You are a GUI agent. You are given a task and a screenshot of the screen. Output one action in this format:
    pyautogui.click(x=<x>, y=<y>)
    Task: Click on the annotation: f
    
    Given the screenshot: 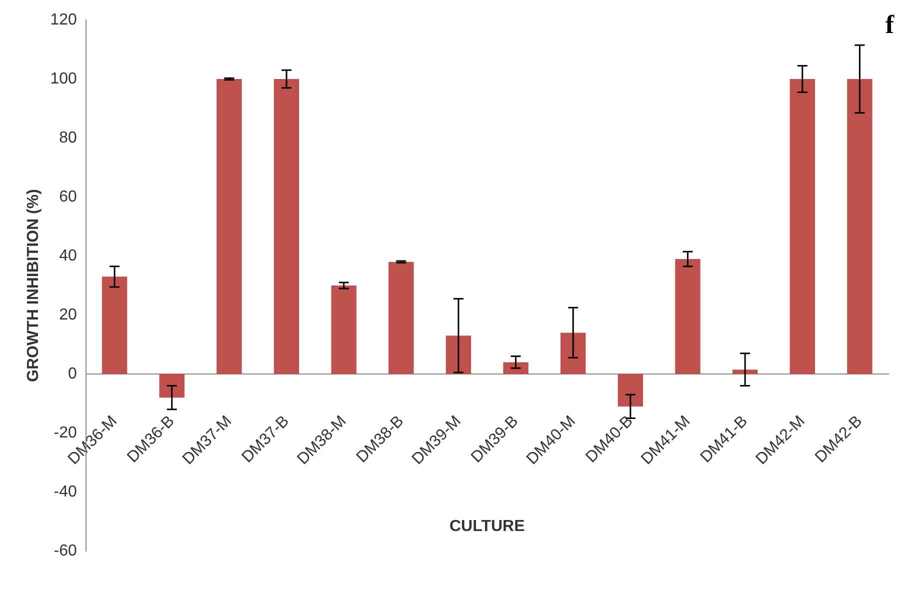 What is the action you would take?
    pyautogui.click(x=889, y=25)
    